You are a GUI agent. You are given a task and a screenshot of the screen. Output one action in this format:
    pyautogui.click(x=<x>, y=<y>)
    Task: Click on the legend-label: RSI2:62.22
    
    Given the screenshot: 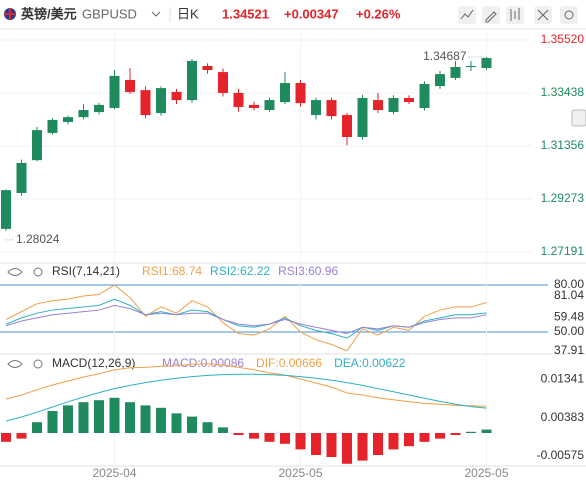 What is the action you would take?
    pyautogui.click(x=240, y=271)
    